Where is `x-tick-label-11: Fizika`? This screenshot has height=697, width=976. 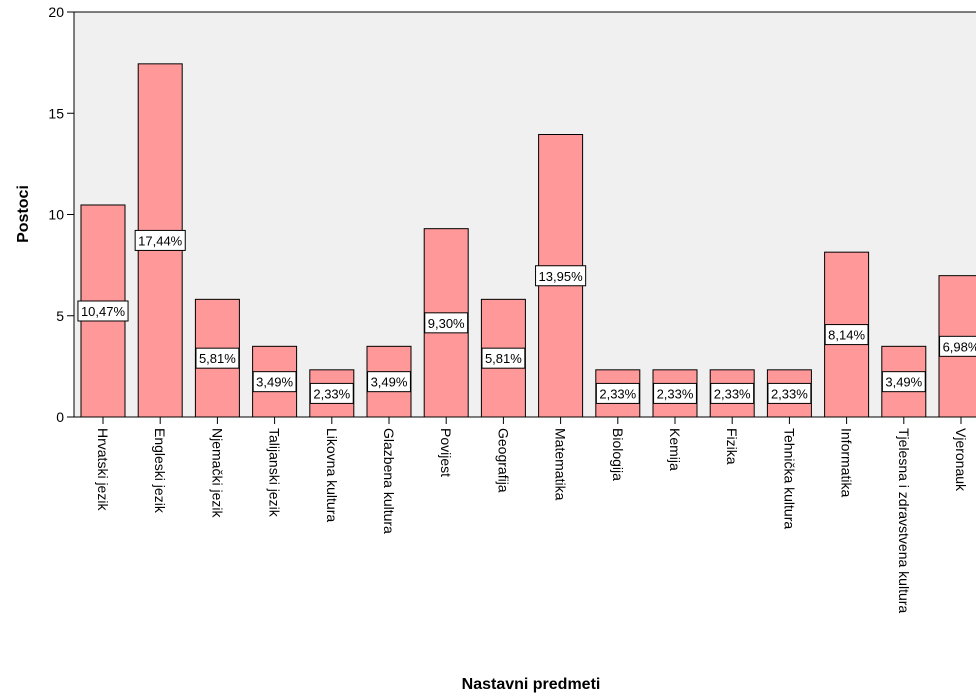
x-tick-label-11: Fizika is located at coordinates (732, 446).